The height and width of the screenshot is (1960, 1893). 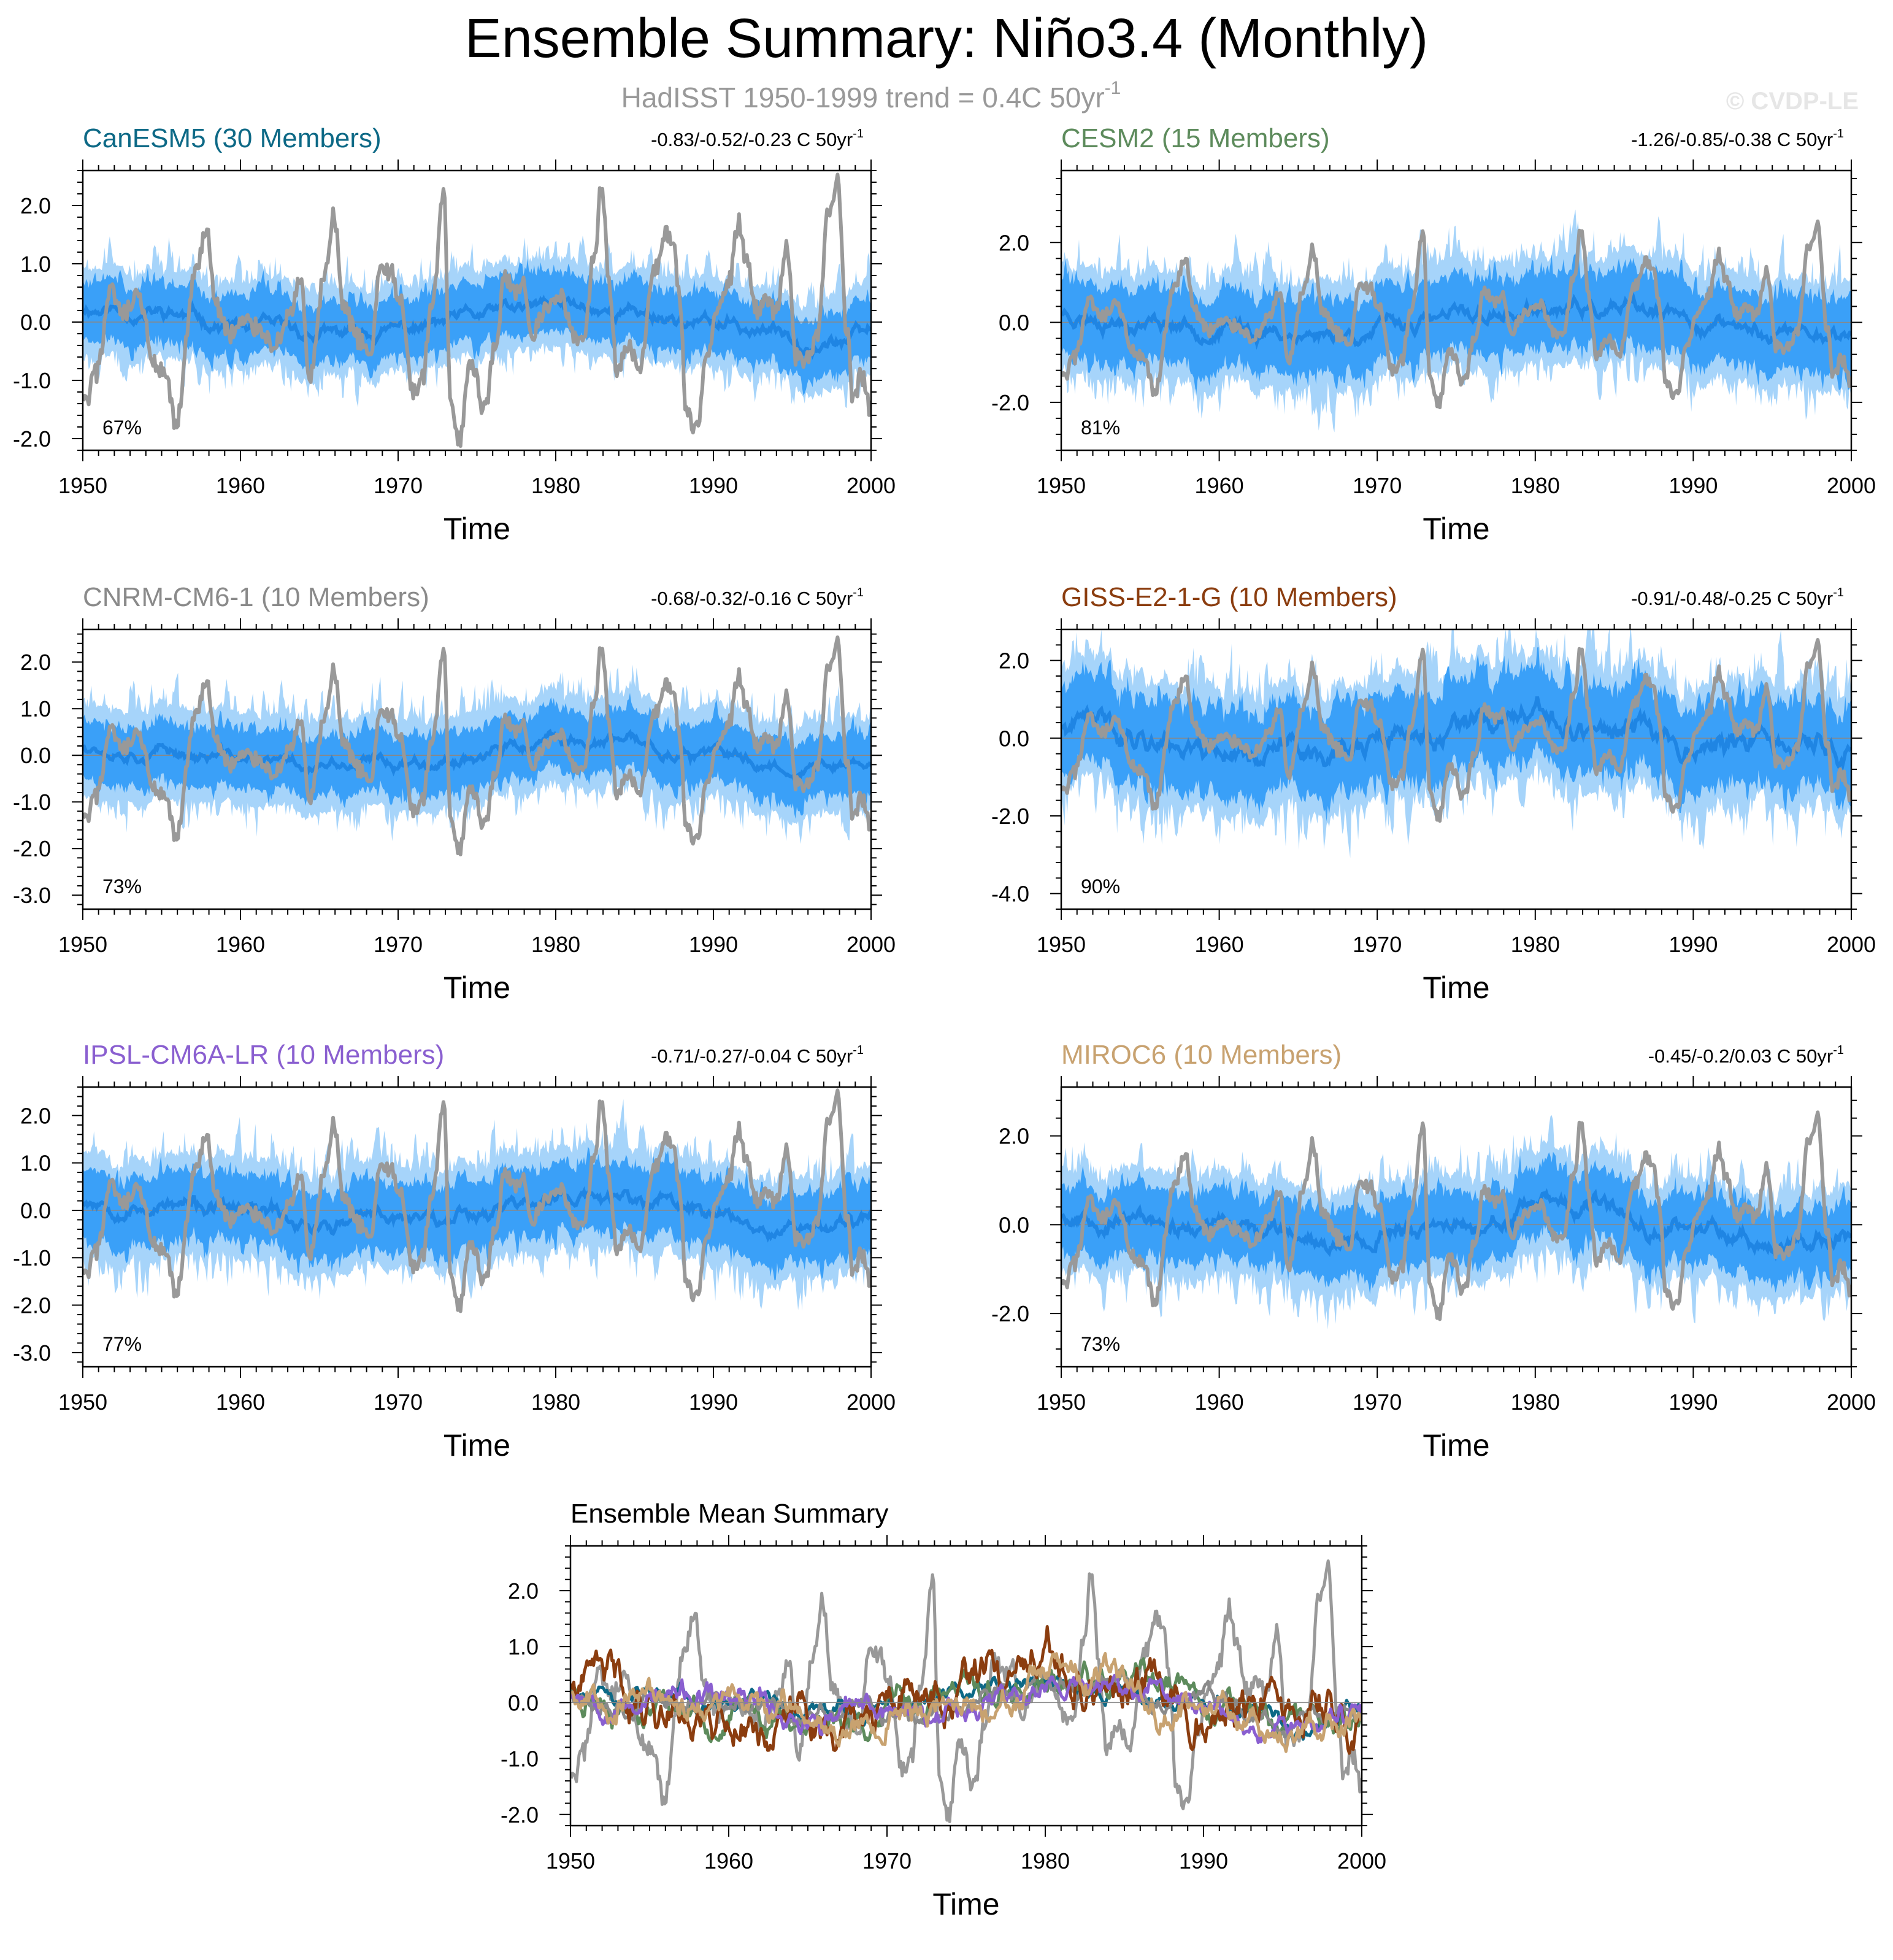 I want to click on panel-title: GISS-E2-1-G (10 Members), so click(x=1229, y=597).